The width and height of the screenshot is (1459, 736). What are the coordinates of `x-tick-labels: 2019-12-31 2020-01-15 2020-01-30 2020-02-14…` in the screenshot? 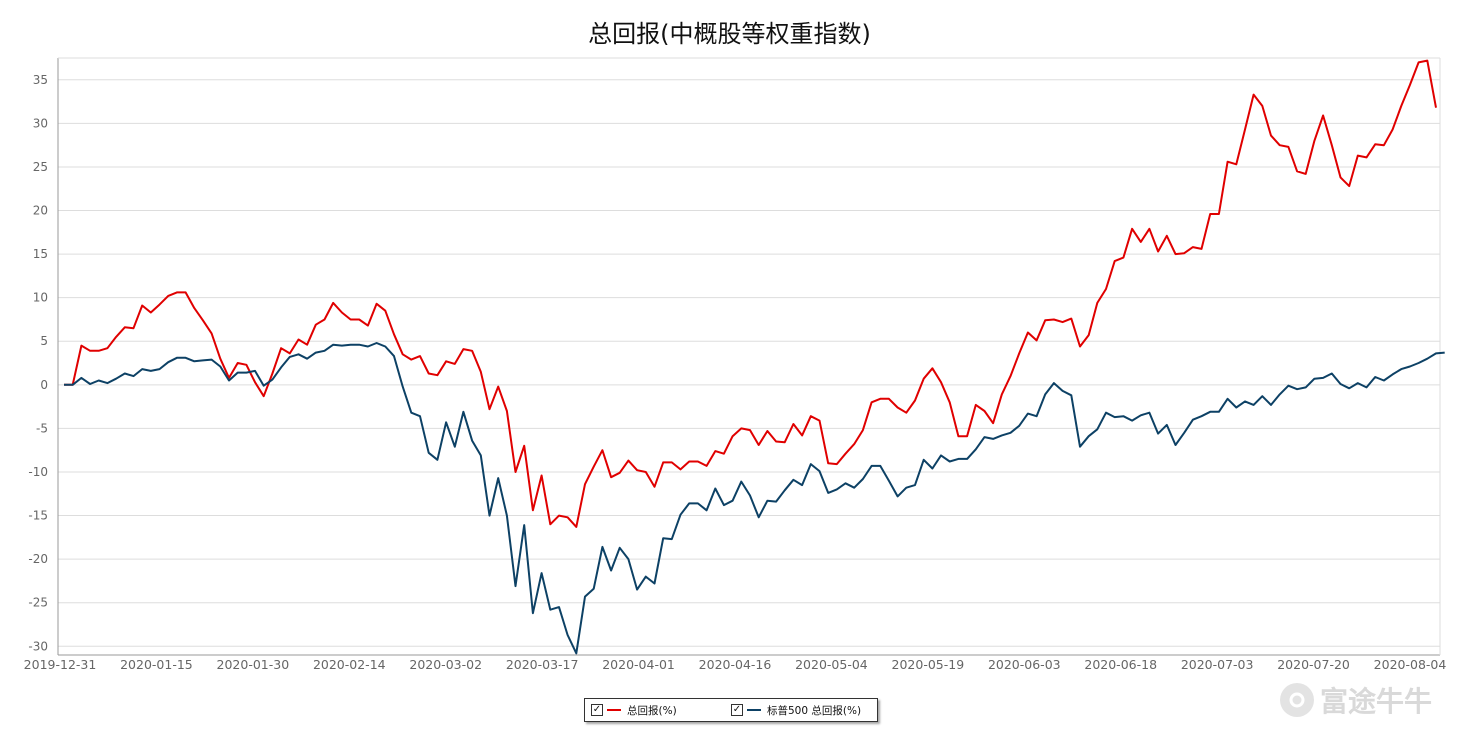 It's located at (735, 664).